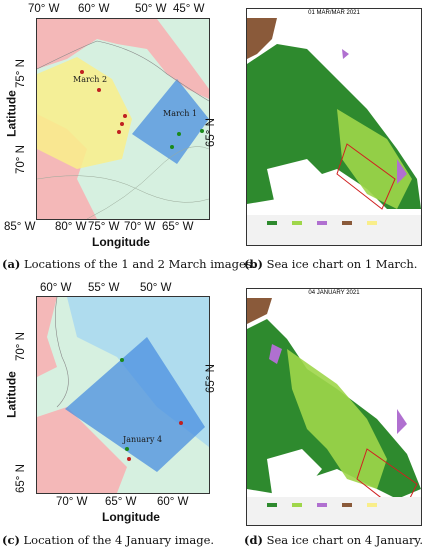  Describe the element at coordinates (156, 288) in the screenshot. I see `top-tick-c-3: 50° W` at that location.